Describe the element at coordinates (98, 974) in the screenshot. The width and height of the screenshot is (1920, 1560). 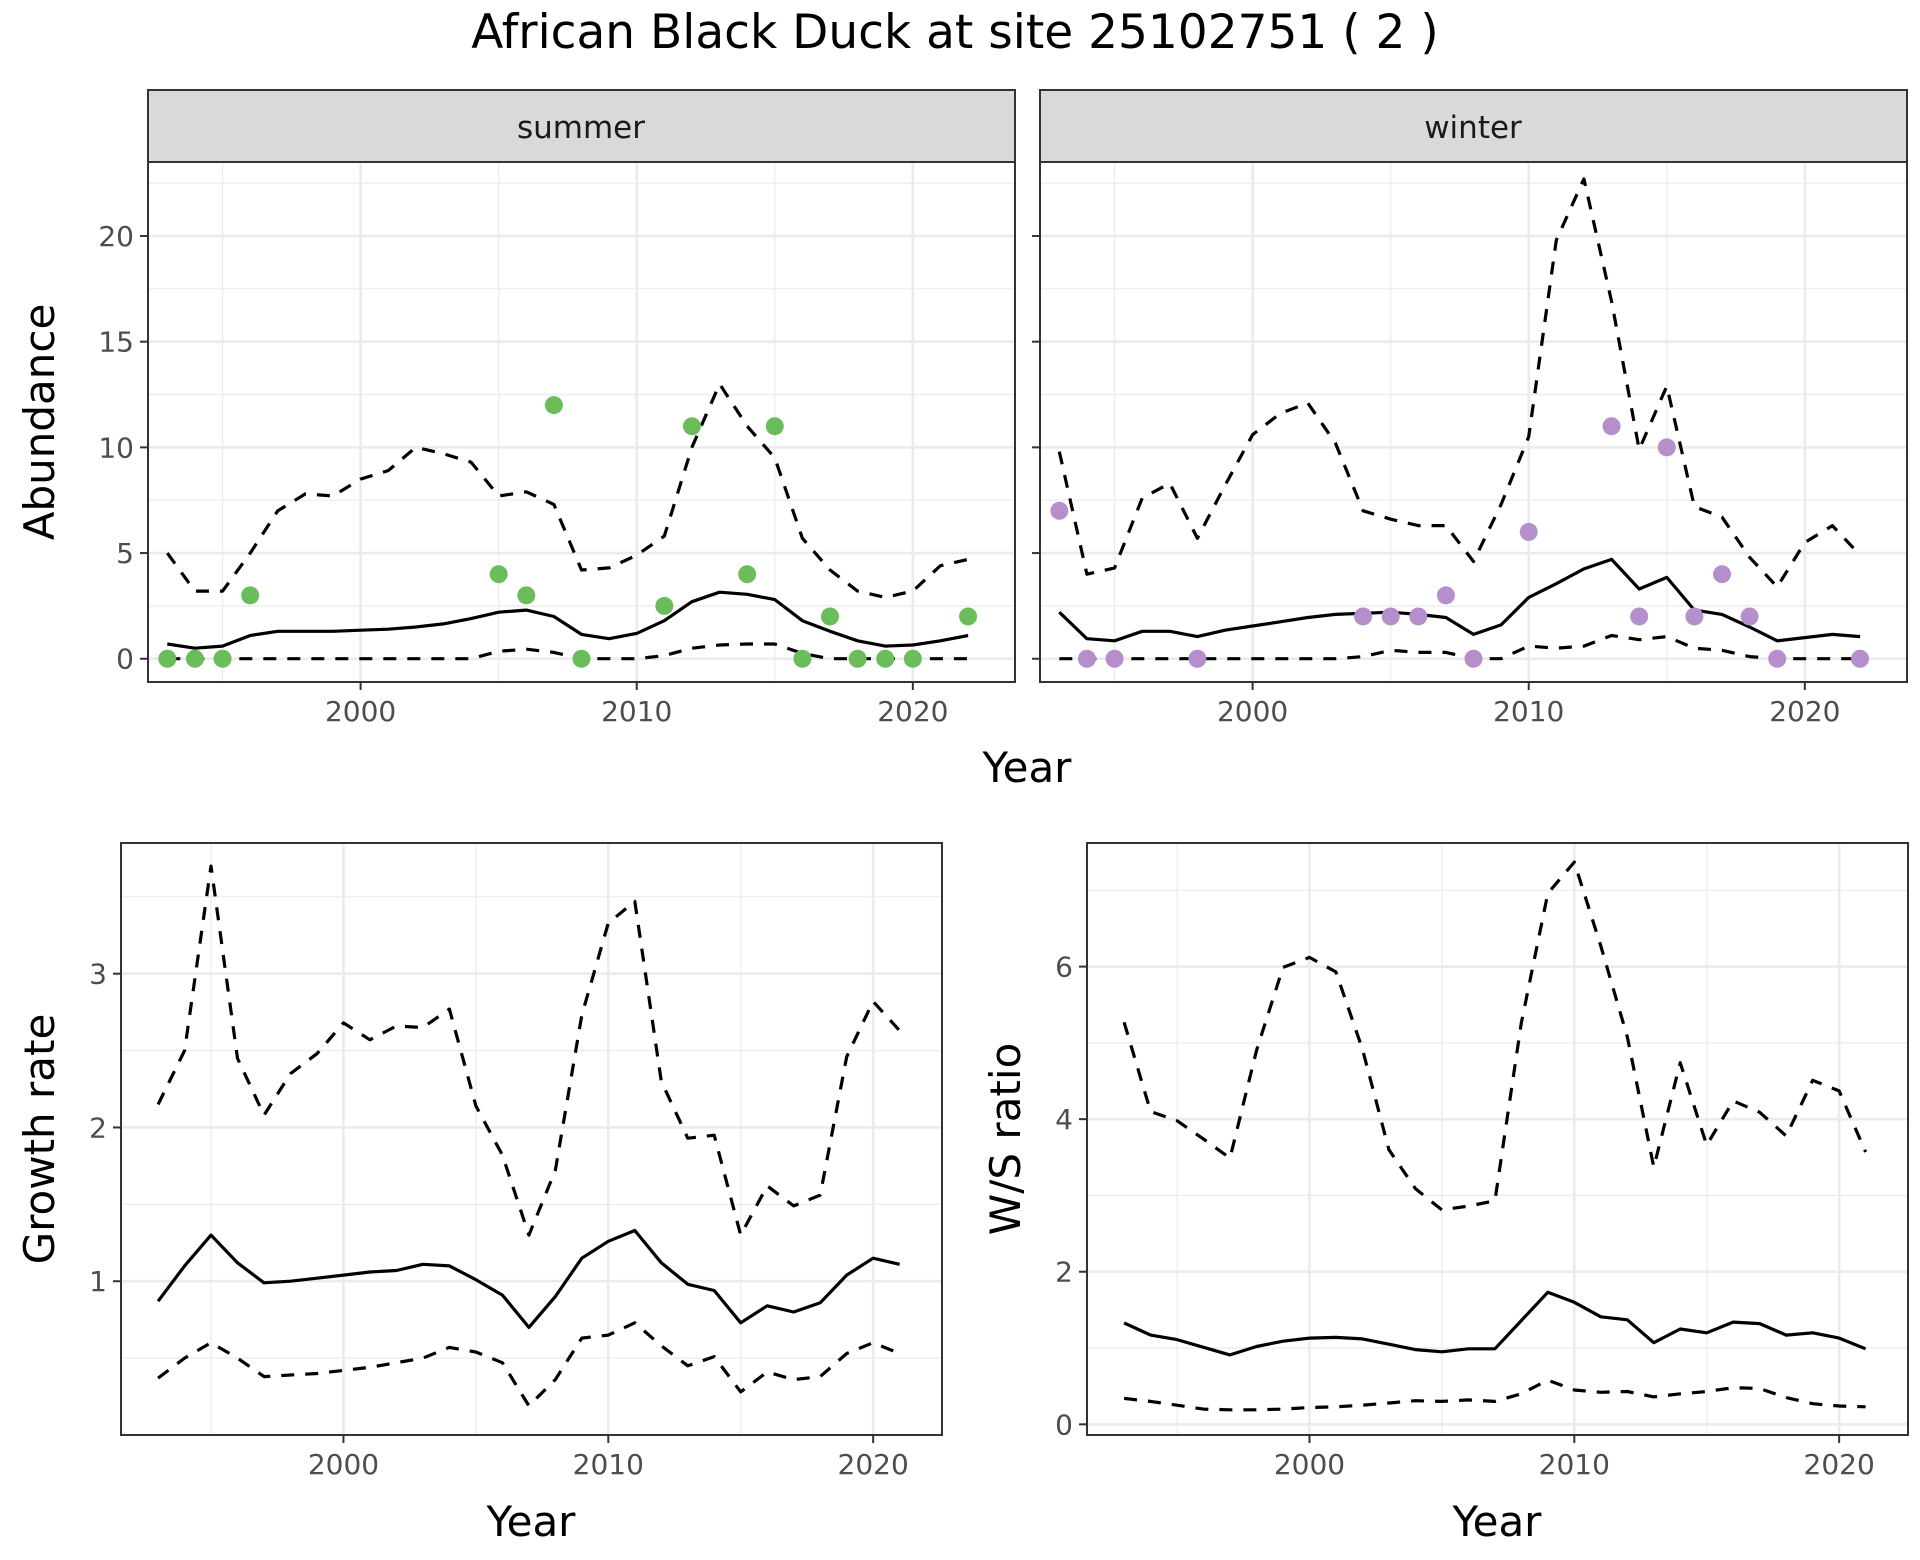
I see `y-tick-label: 3` at that location.